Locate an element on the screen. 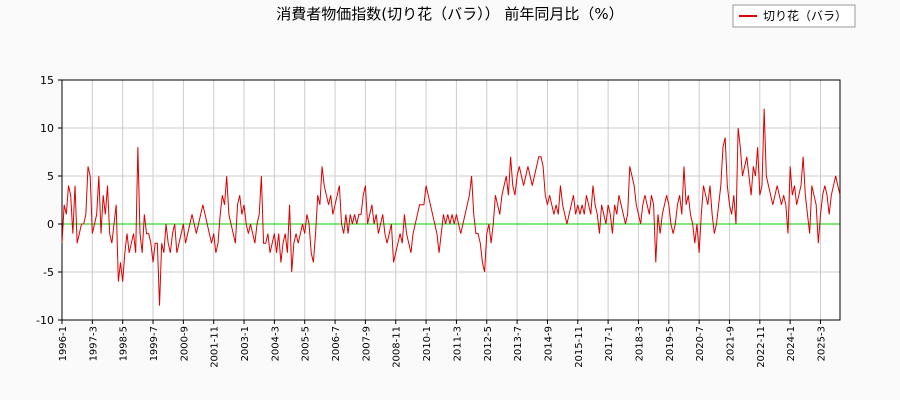 This screenshot has width=900, height=400. x-tick-label: 2008-11 is located at coordinates (397, 347).